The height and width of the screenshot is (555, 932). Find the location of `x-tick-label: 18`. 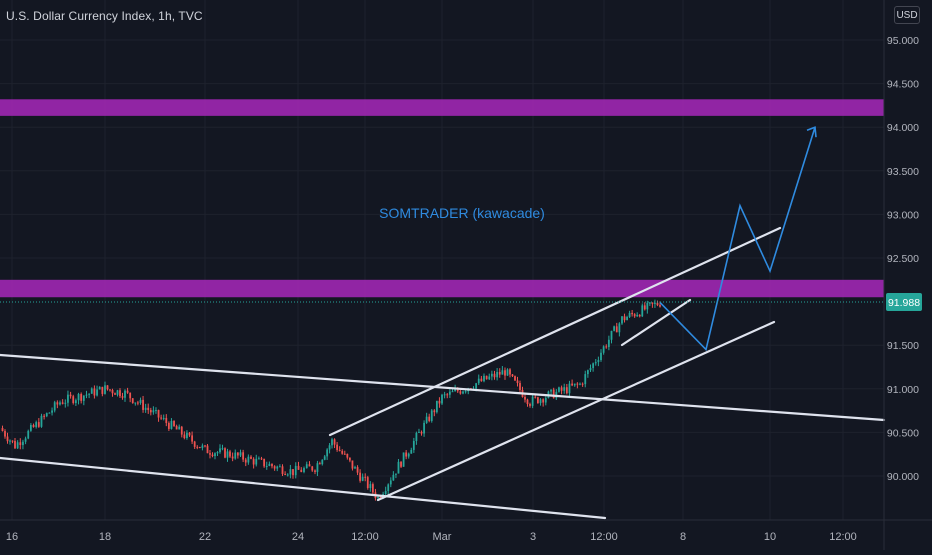

x-tick-label: 18 is located at coordinates (105, 537).